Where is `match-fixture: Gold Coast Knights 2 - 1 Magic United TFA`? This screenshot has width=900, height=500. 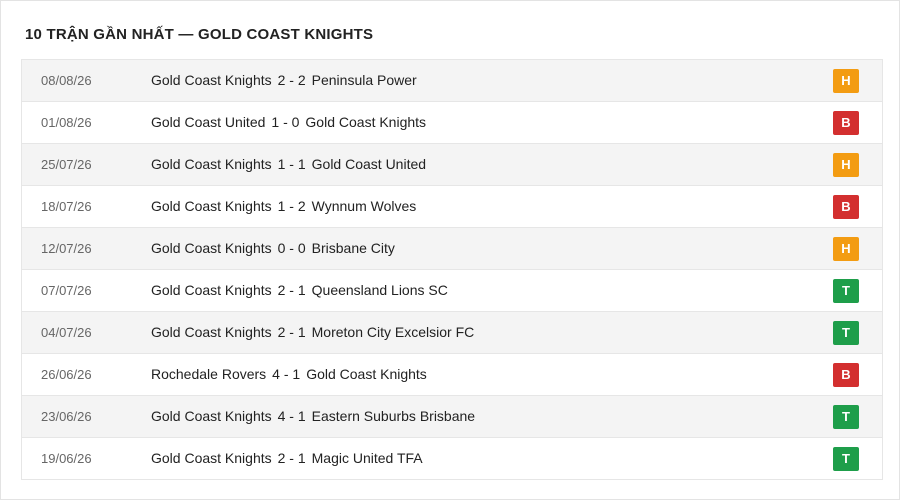
match-fixture: Gold Coast Knights 2 - 1 Magic United TFA is located at coordinates (287, 458).